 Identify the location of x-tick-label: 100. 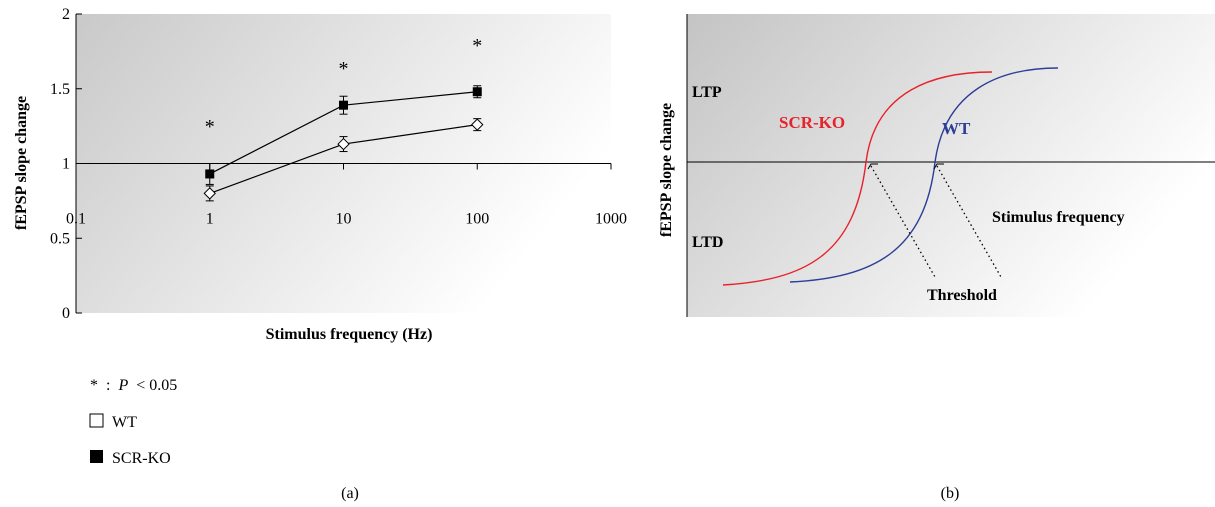
(477, 219).